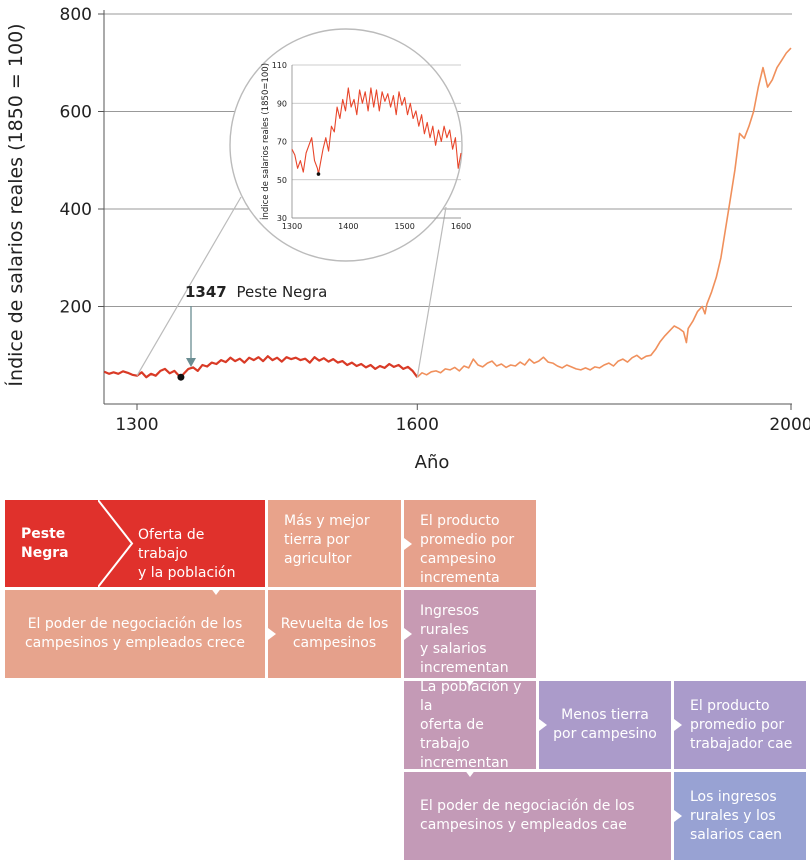  What do you see at coordinates (404, 226) in the screenshot?
I see `inset-x-tick-label: 1500` at bounding box center [404, 226].